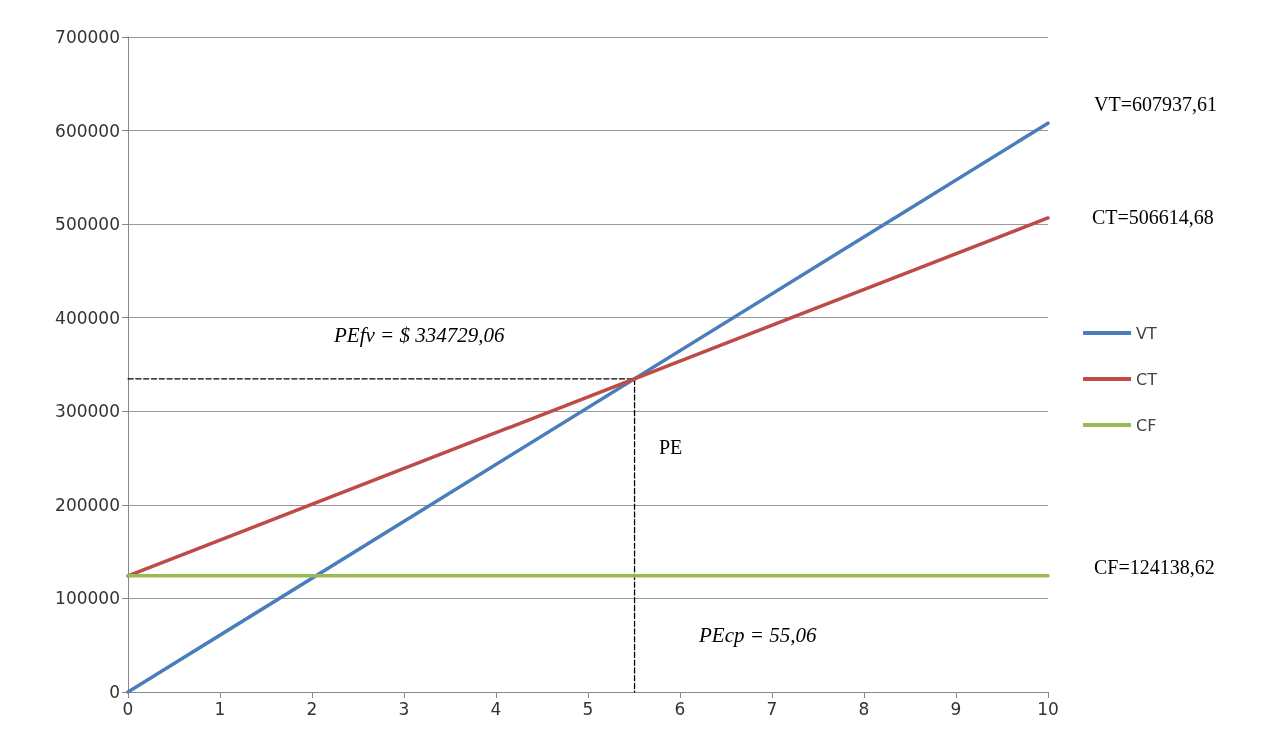  What do you see at coordinates (87, 598) in the screenshot?
I see `y-tick-label: 100000` at bounding box center [87, 598].